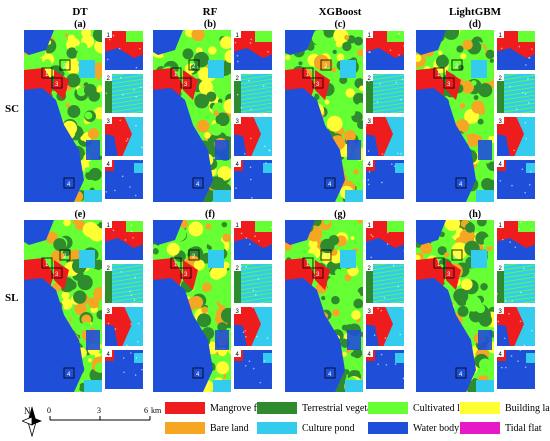 The height and width of the screenshot is (441, 550). I want to click on scale-tick-0: 0, so click(49, 410).